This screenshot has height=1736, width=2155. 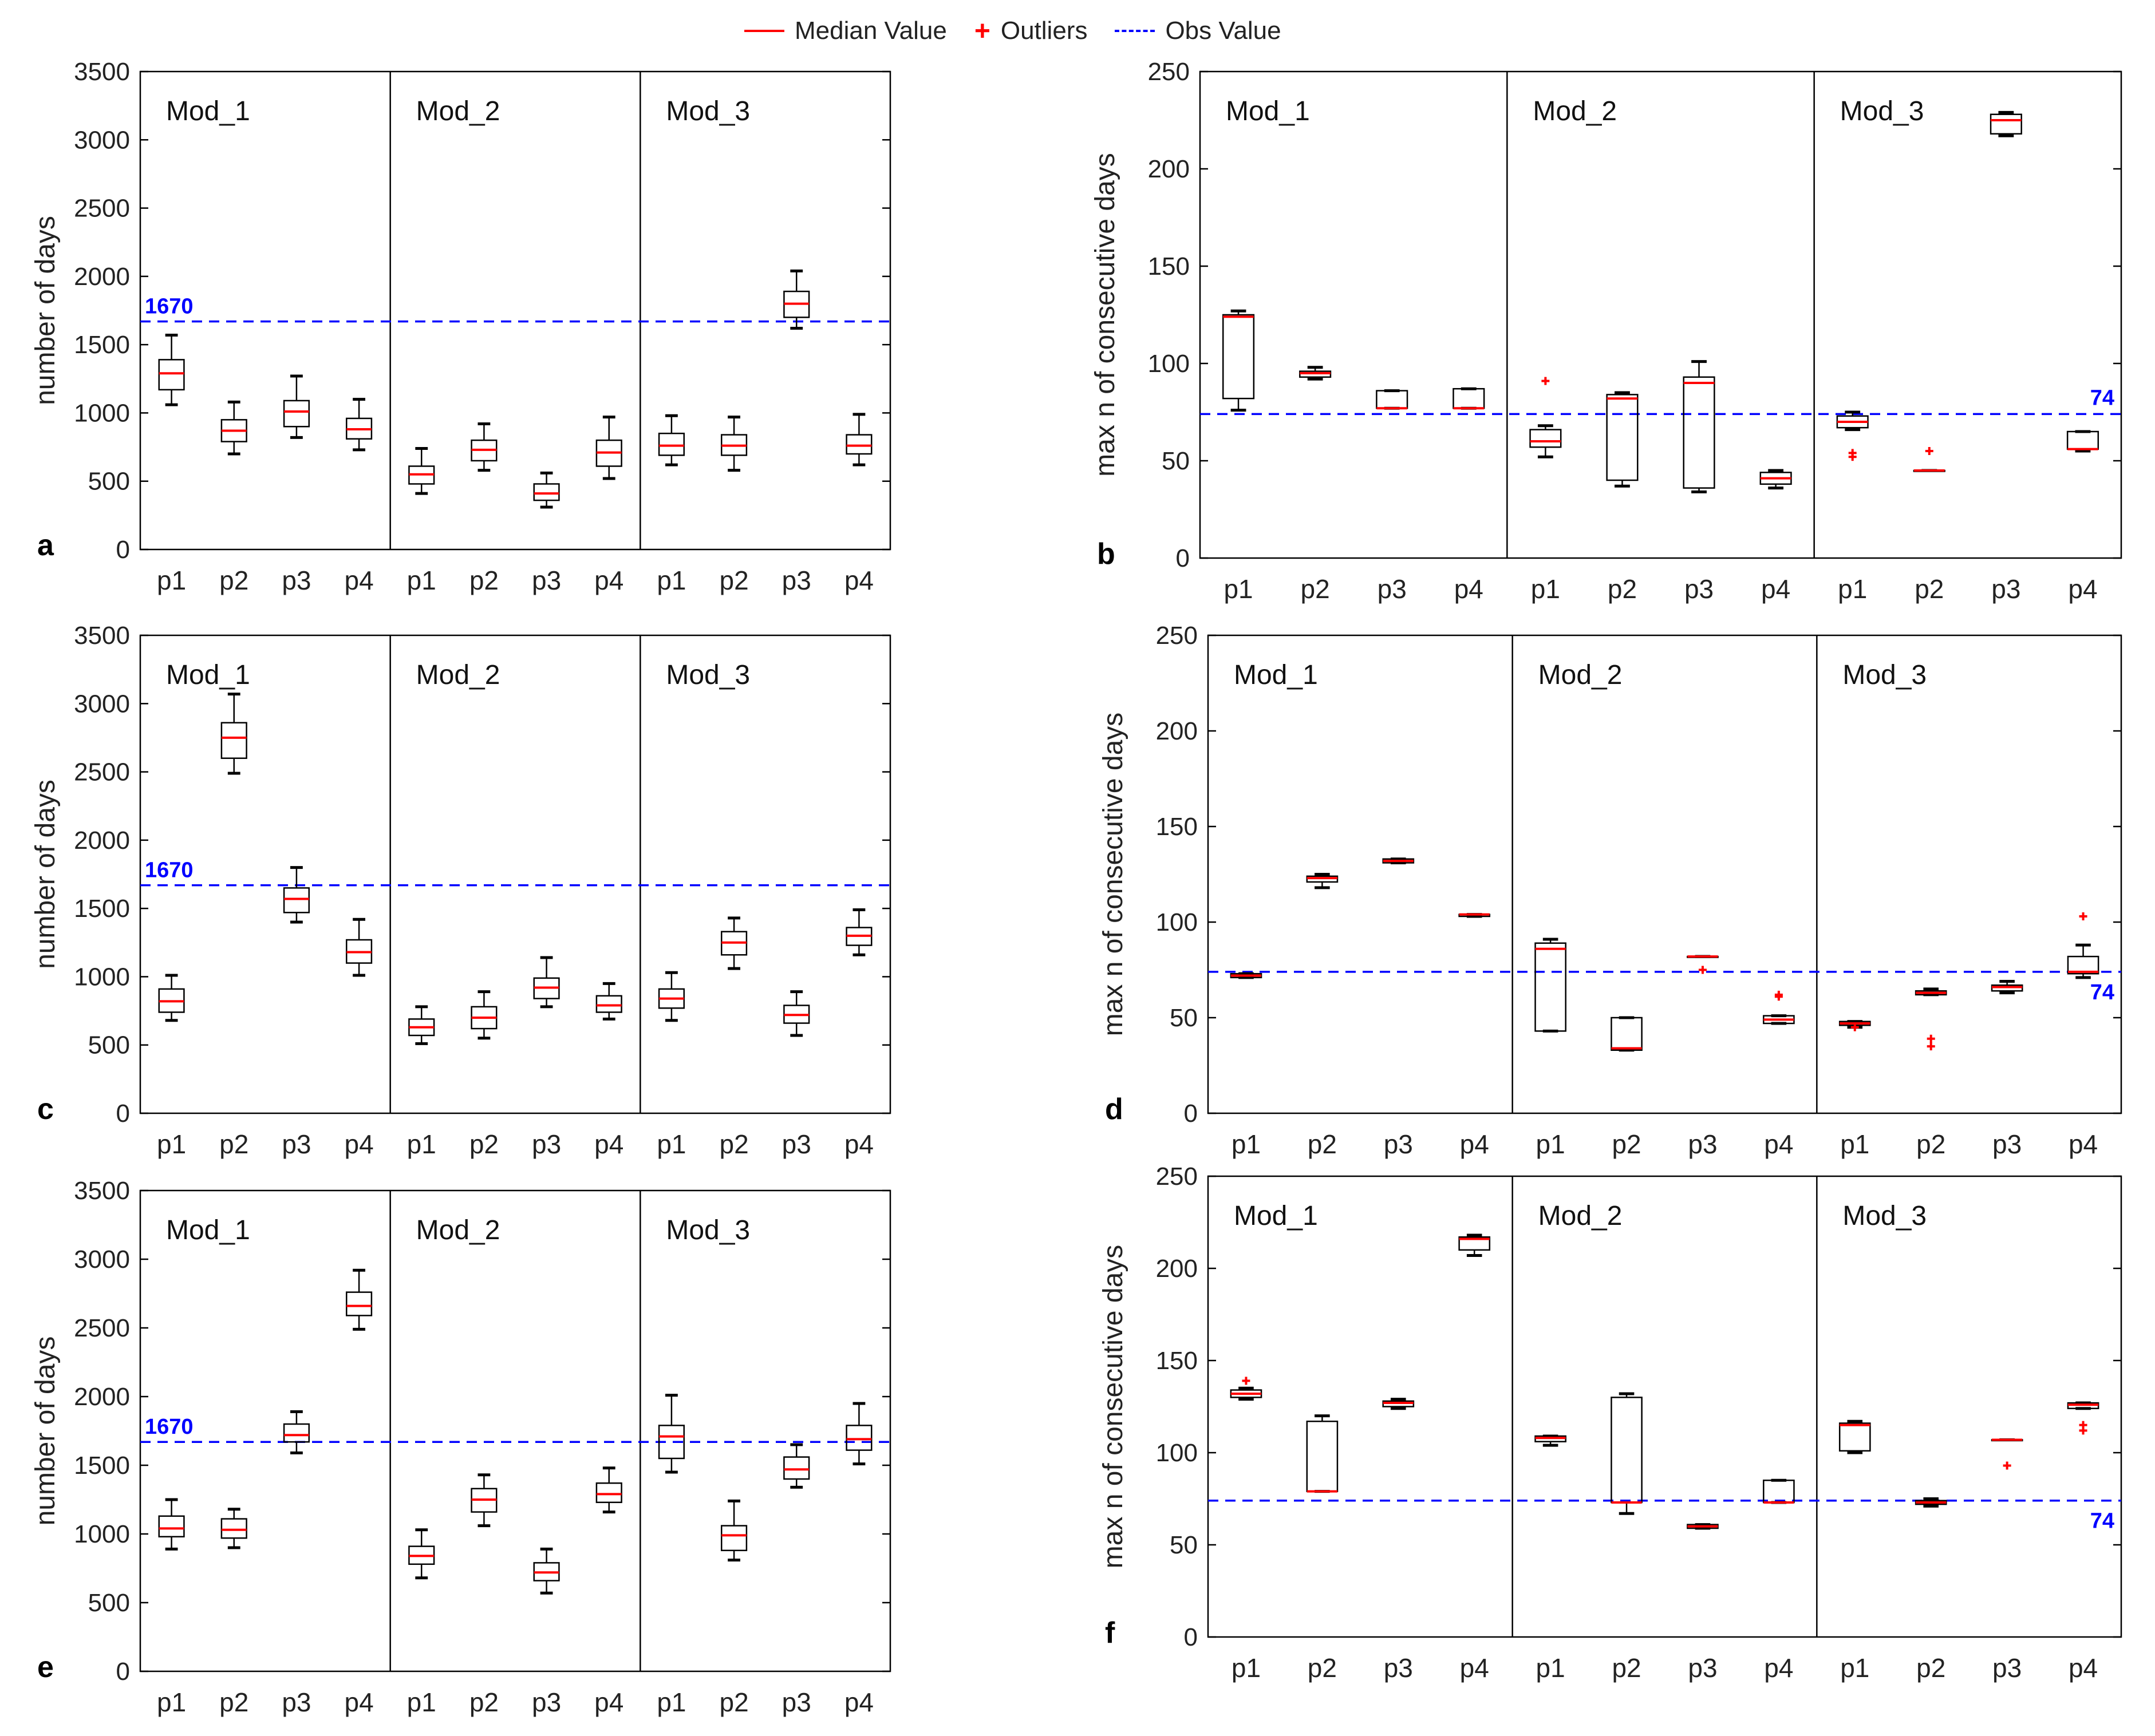 I want to click on group-title: Mod_2, so click(x=458, y=1230).